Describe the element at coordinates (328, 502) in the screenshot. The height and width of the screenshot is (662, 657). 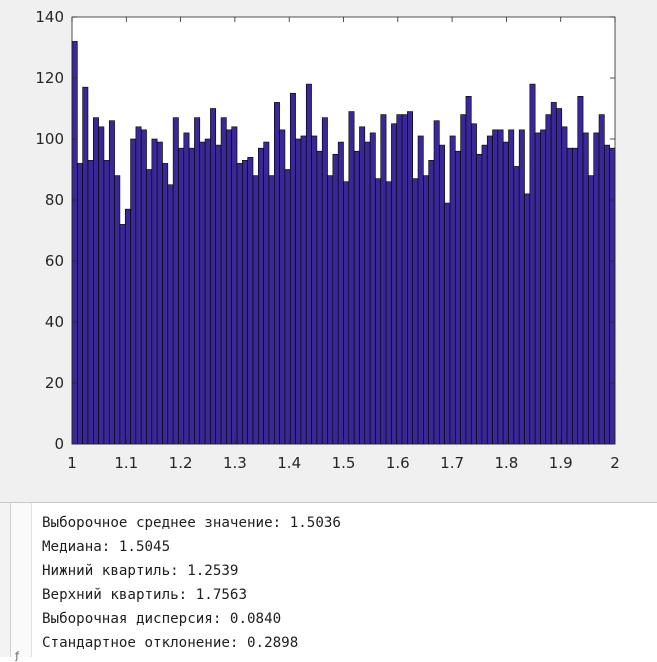
I see `panel-divider` at that location.